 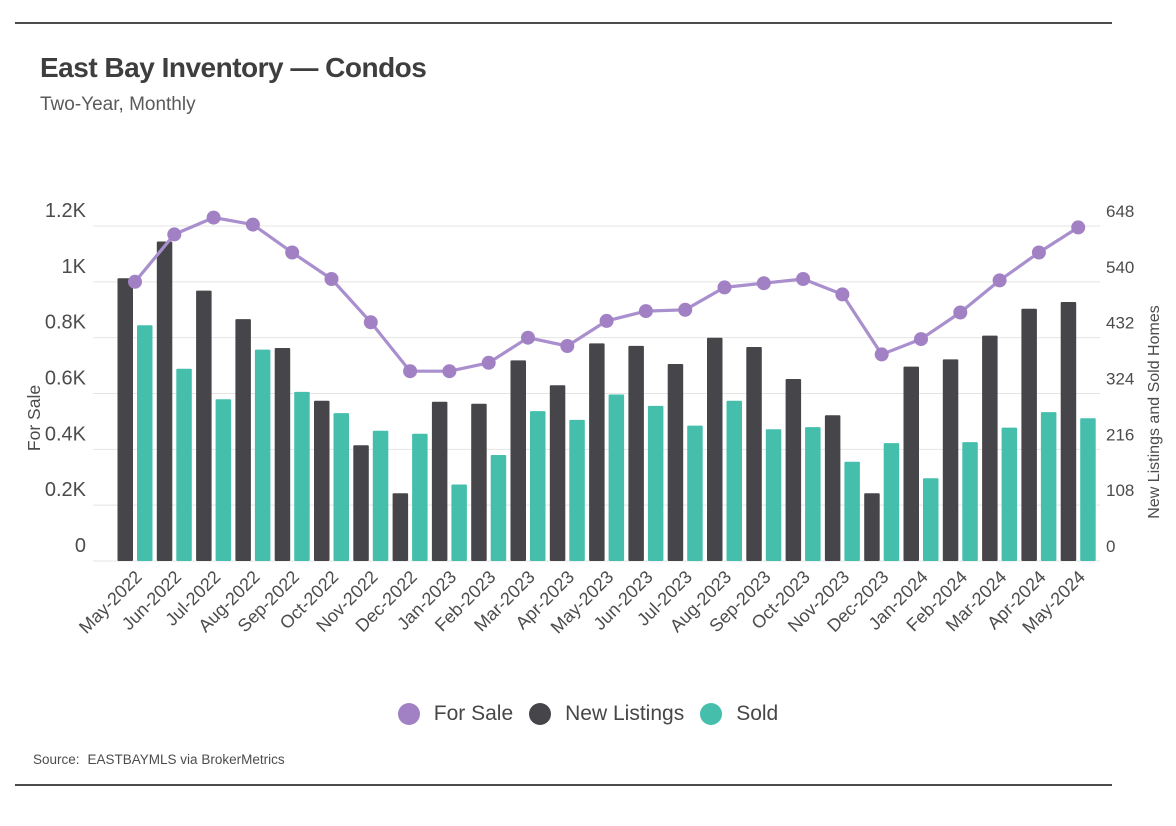 I want to click on legend-item-sold: Sold, so click(x=739, y=714).